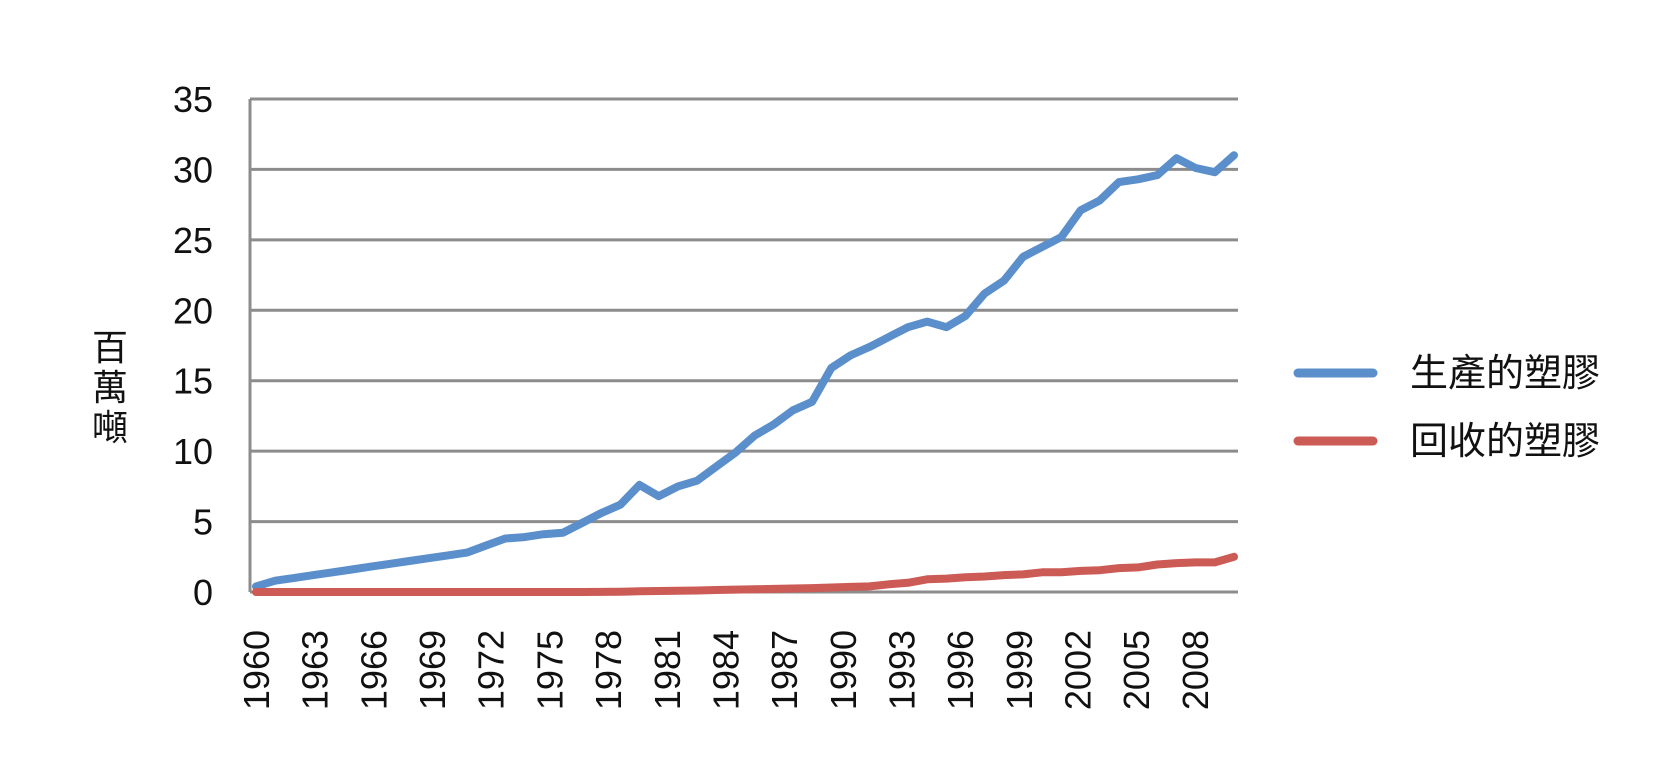 The height and width of the screenshot is (769, 1676). I want to click on x-tick-label: 2005, so click(1136, 670).